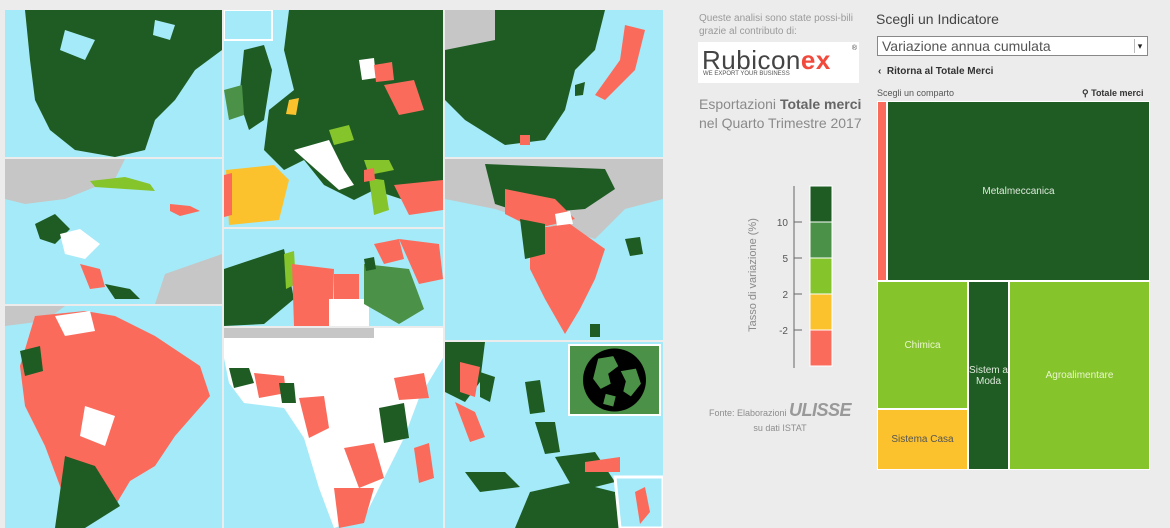  Describe the element at coordinates (554, 249) in the screenshot. I see `map-south-asia` at that location.